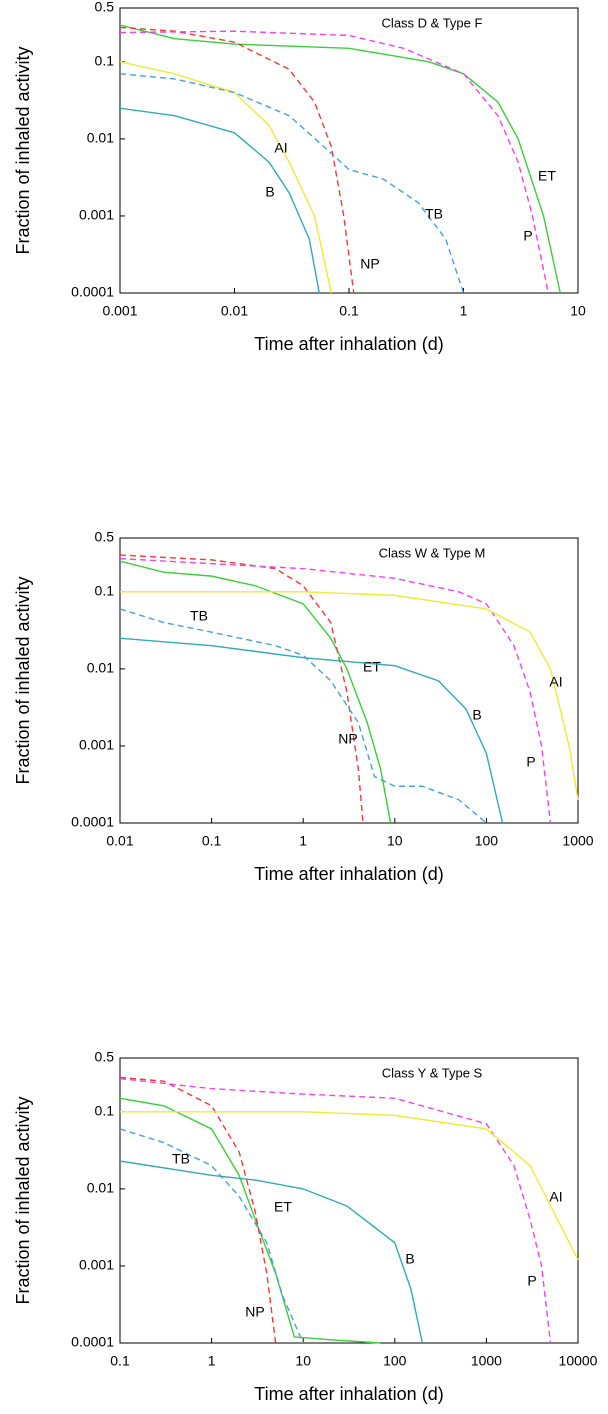  What do you see at coordinates (432, 1072) in the screenshot?
I see `plot-annotation: Class Y & Type S` at bounding box center [432, 1072].